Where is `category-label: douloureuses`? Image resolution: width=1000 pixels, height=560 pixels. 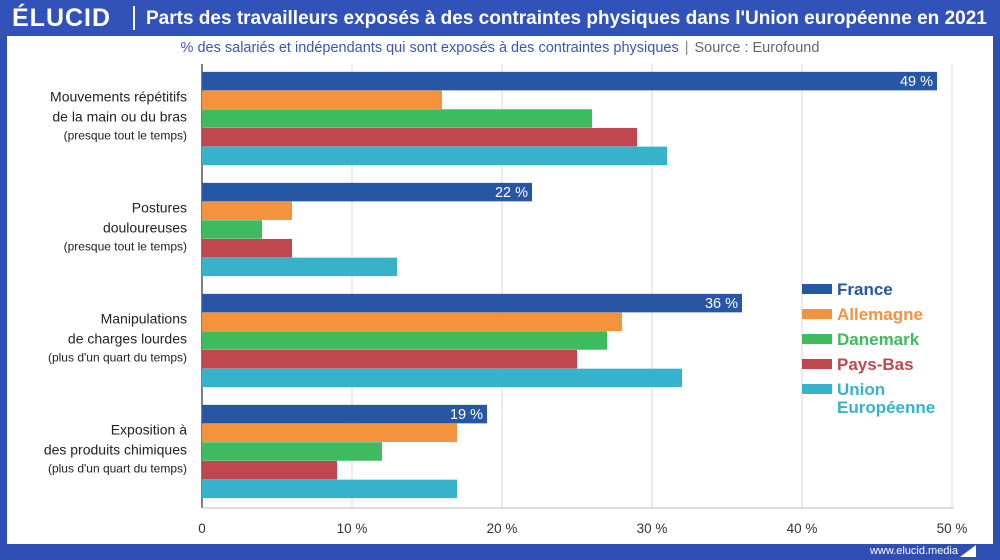 category-label: douloureuses is located at coordinates (145, 228).